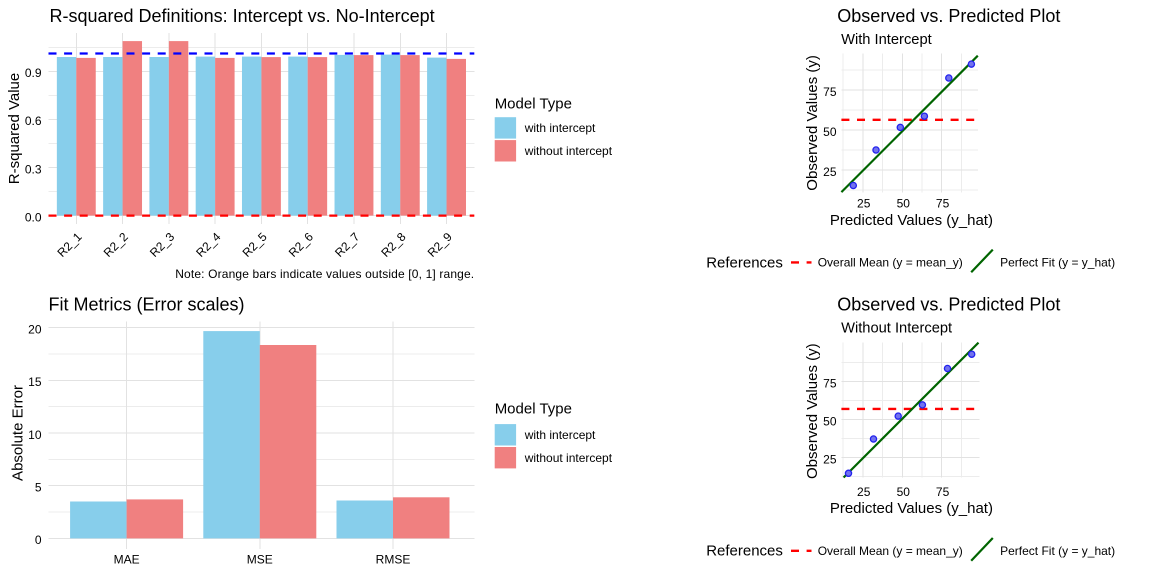 The height and width of the screenshot is (576, 1152). I want to click on svg-text: Fit Metrics (Error scales), so click(147, 305).